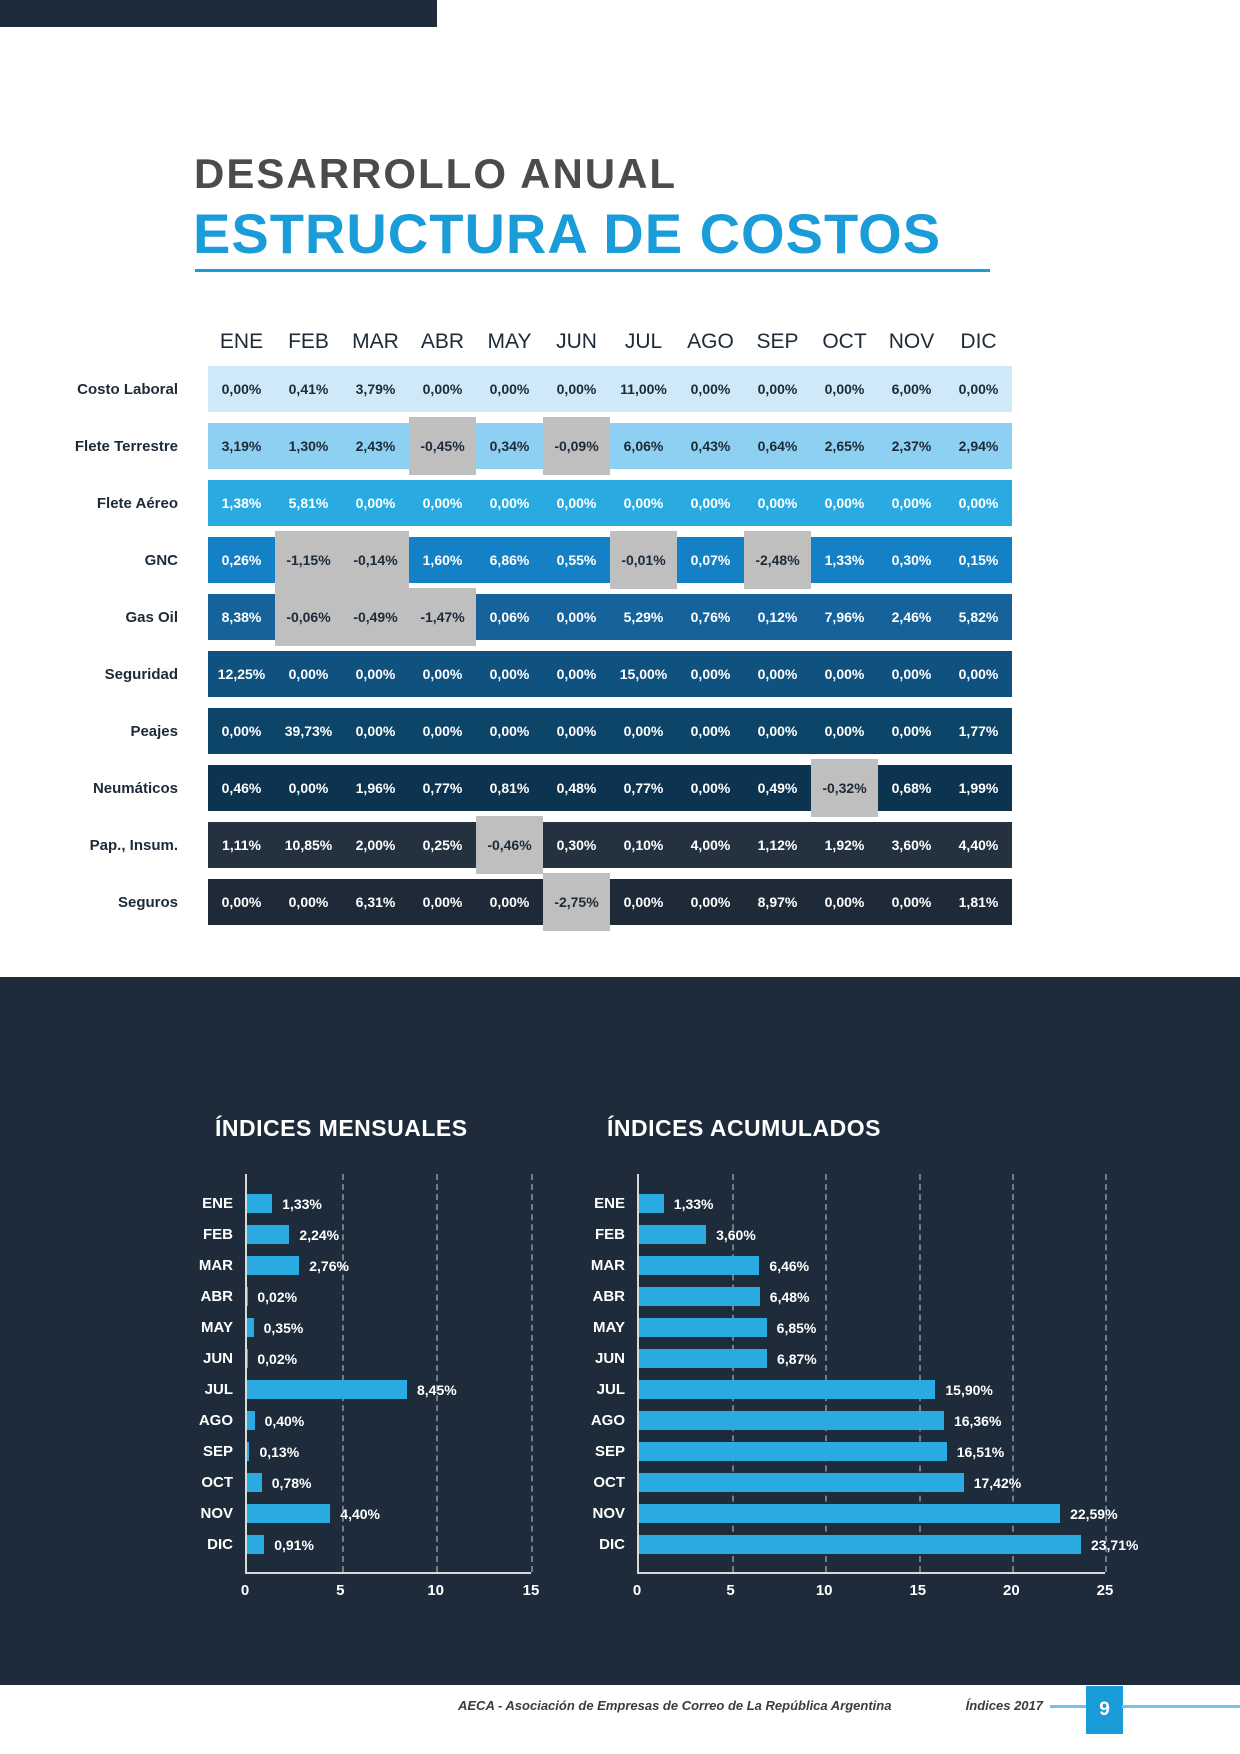 This screenshot has height=1754, width=1240. I want to click on value-cell: 2,37%, so click(911, 446).